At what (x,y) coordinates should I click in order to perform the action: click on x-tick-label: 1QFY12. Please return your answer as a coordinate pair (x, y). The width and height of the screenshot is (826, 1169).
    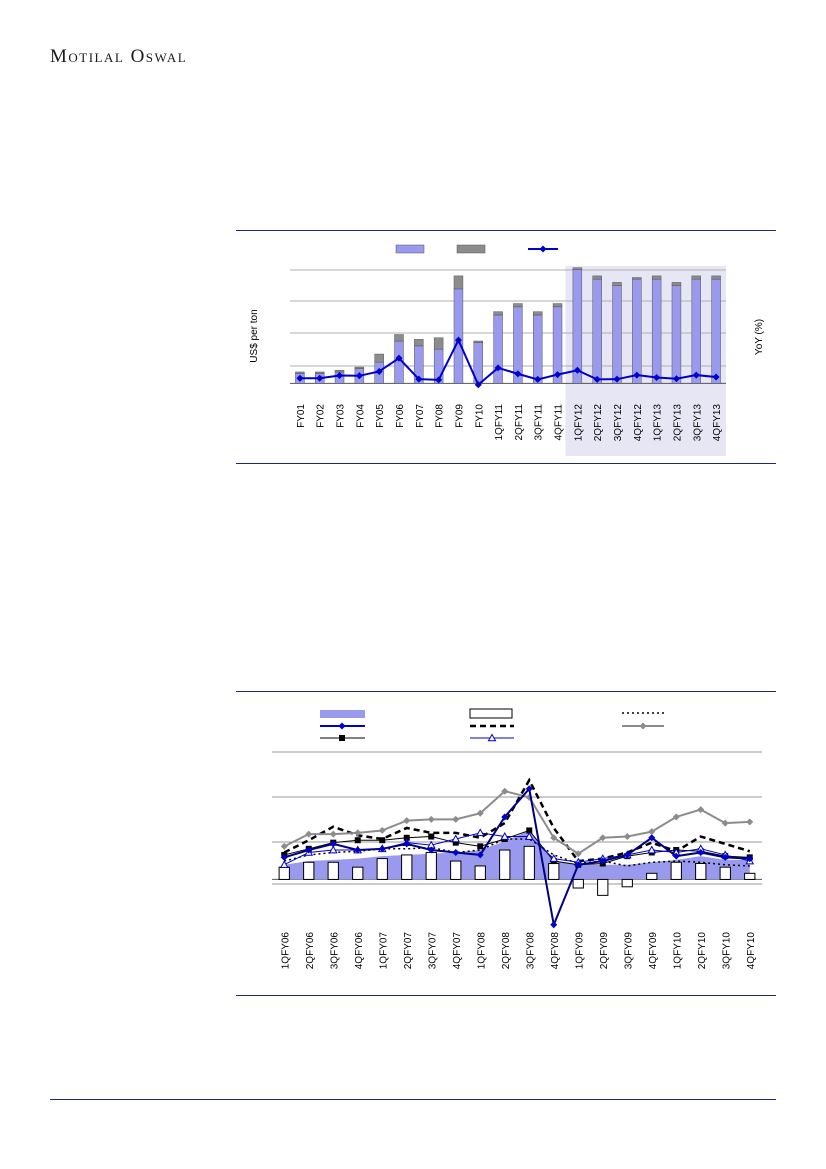
    Looking at the image, I should click on (578, 423).